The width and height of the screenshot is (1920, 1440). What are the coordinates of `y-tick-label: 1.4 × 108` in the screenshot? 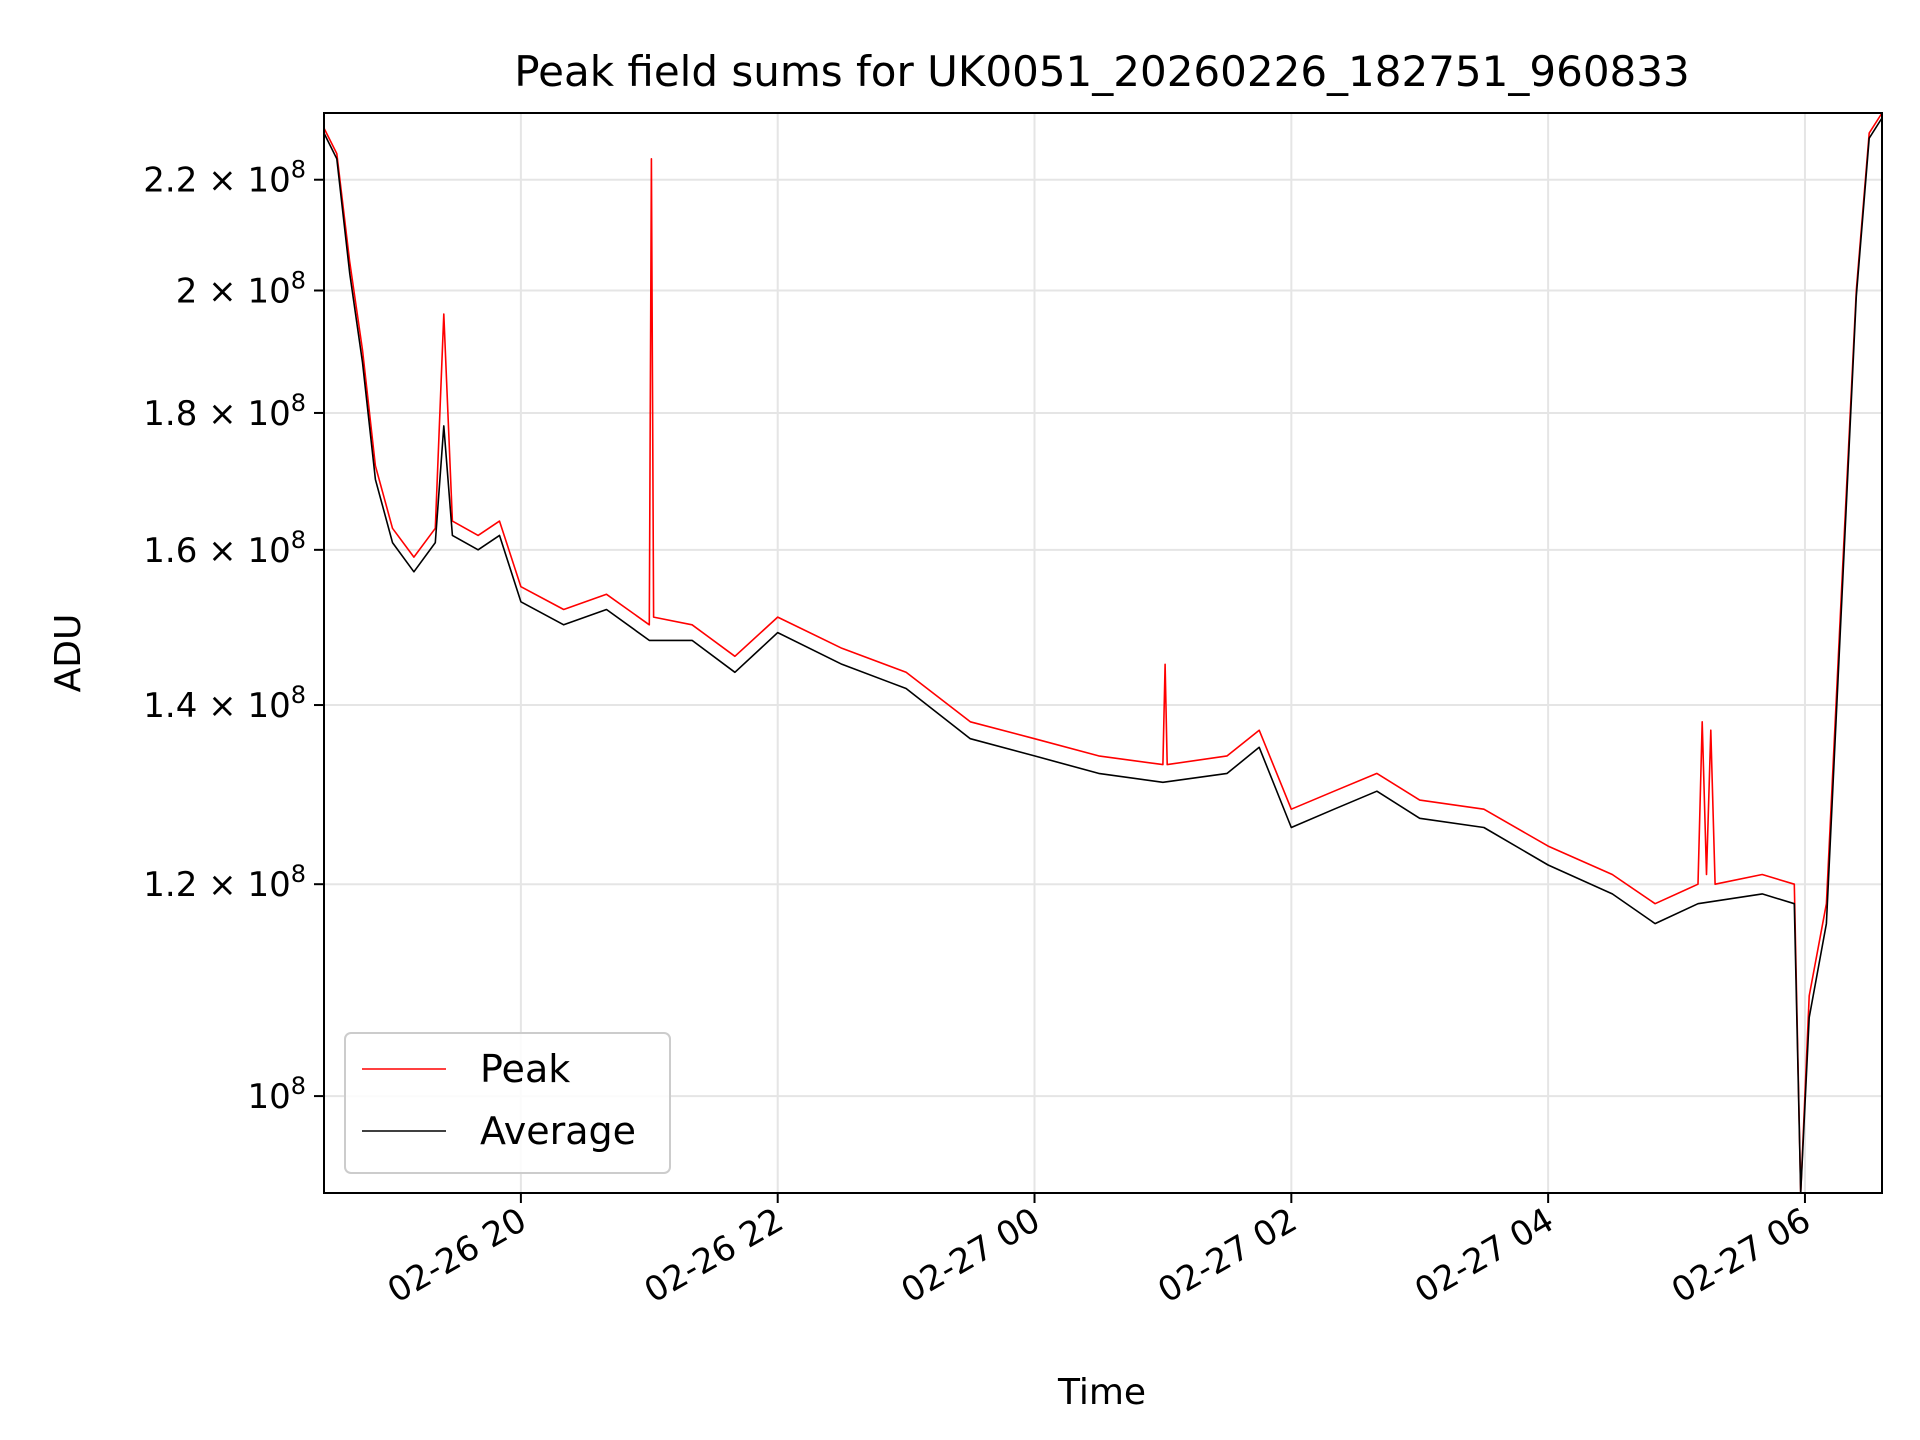 It's located at (224, 703).